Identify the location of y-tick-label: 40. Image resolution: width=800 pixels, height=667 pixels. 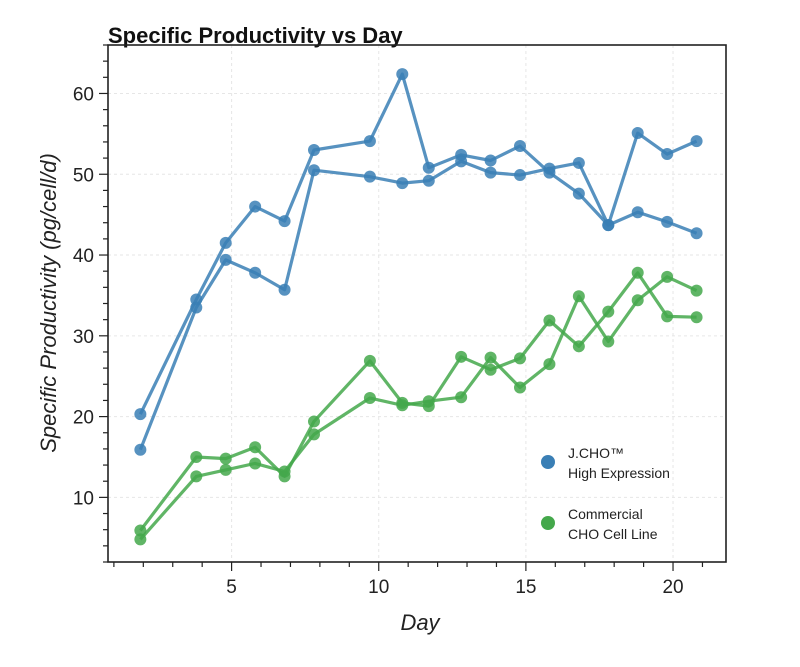
(83, 256).